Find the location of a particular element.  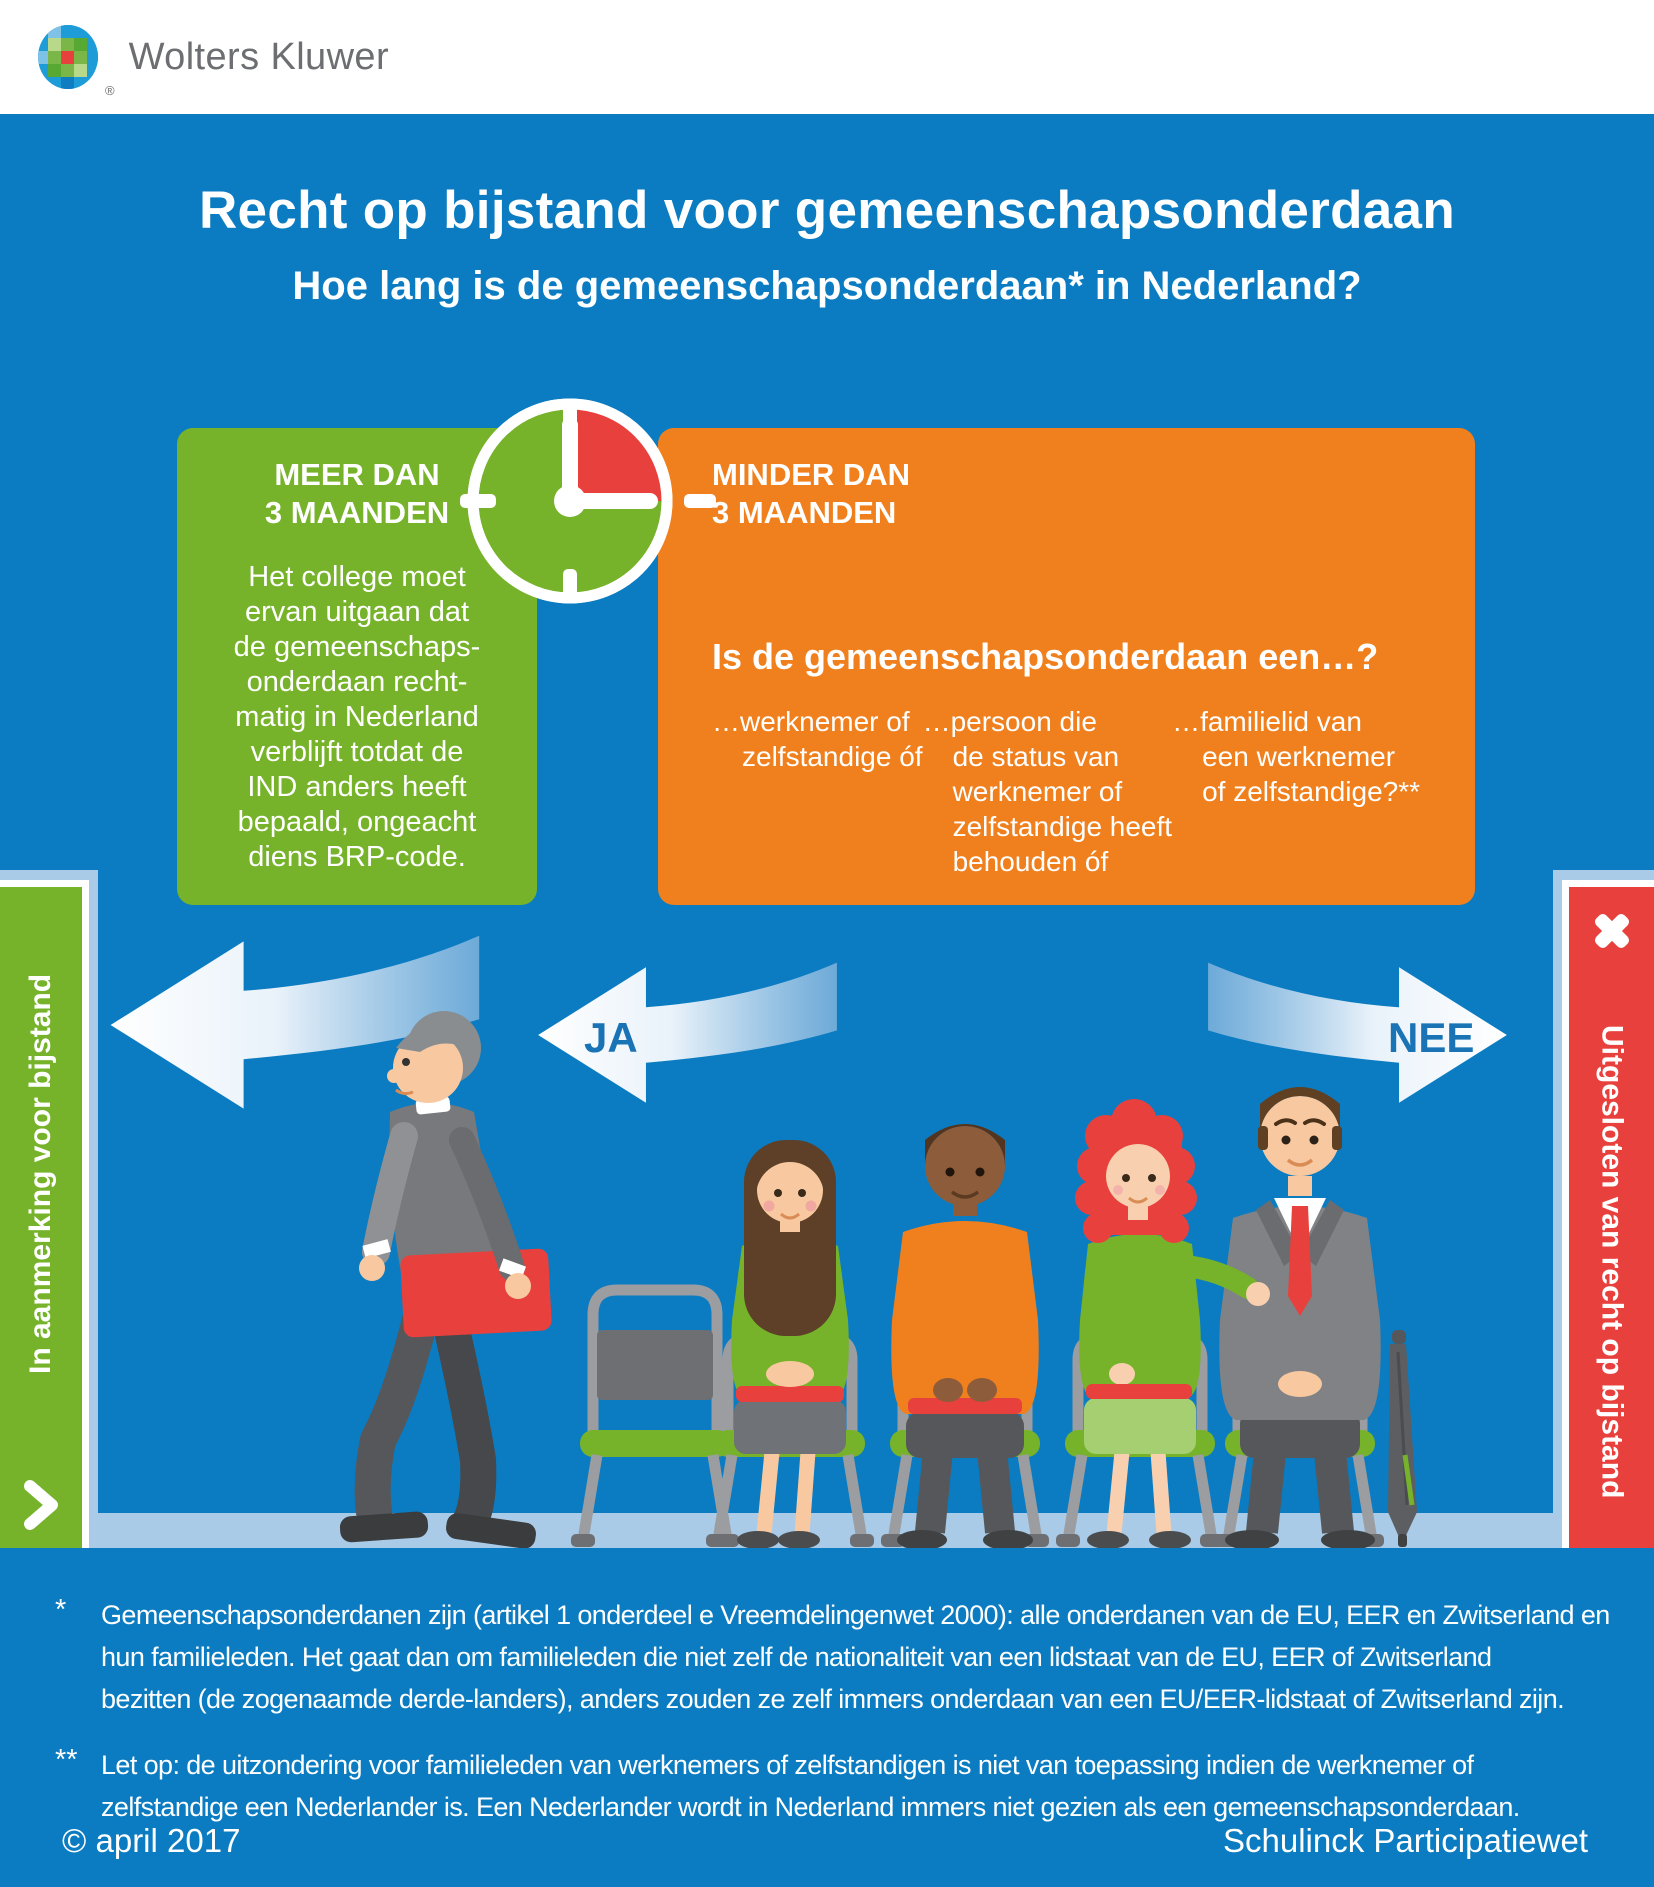

option-werknemer: …werknemer of zelfstandige óf is located at coordinates (817, 739).